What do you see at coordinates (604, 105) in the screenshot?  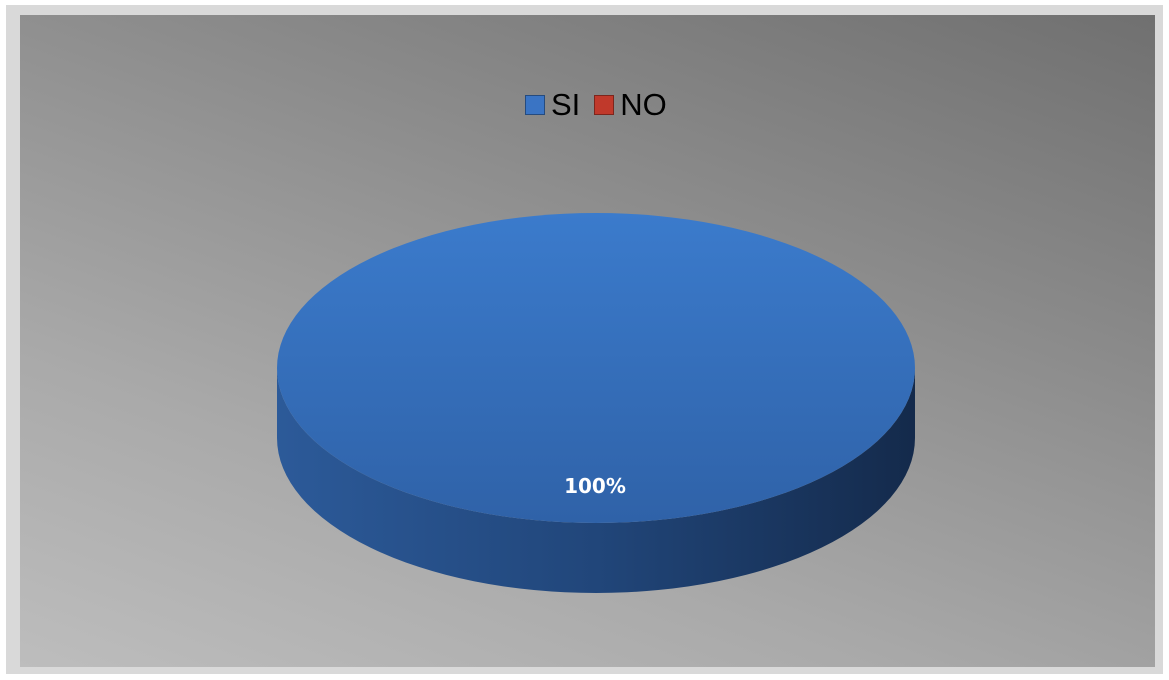 I see `legend-swatch-no` at bounding box center [604, 105].